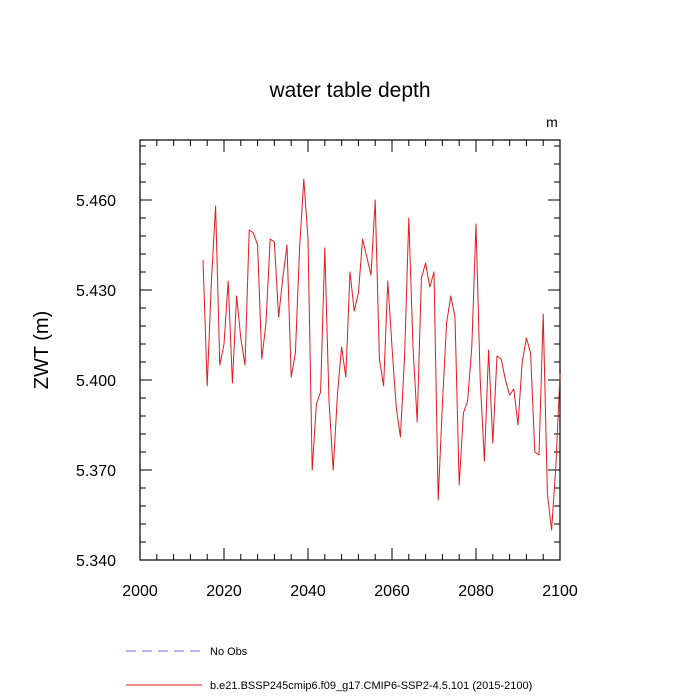  I want to click on y-tick-label: 5.340, so click(96, 561).